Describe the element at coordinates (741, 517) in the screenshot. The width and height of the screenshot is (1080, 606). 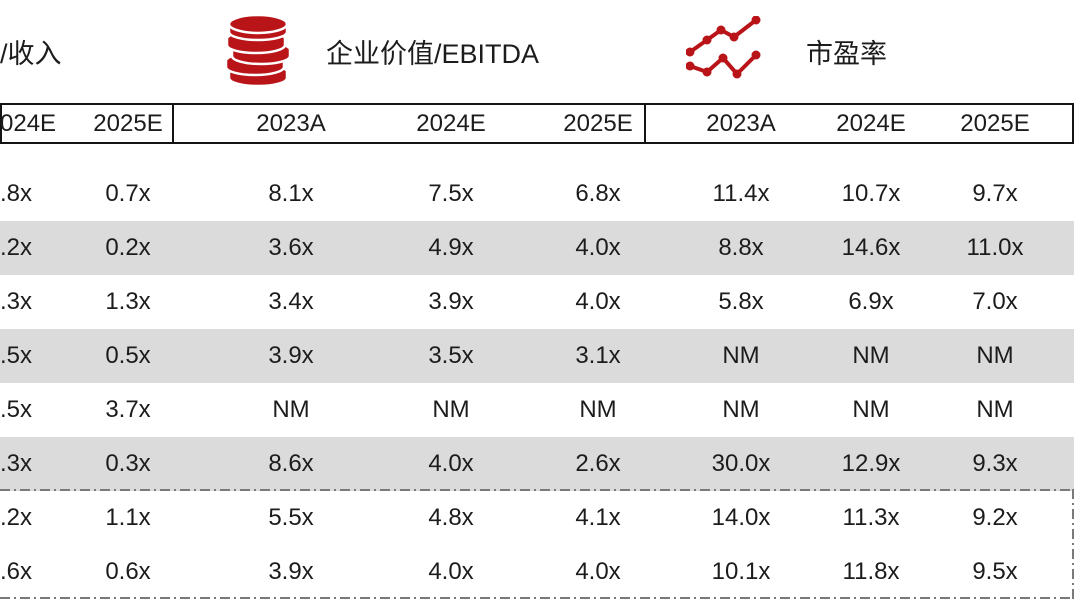
I see `table-cell: 14.0x` at that location.